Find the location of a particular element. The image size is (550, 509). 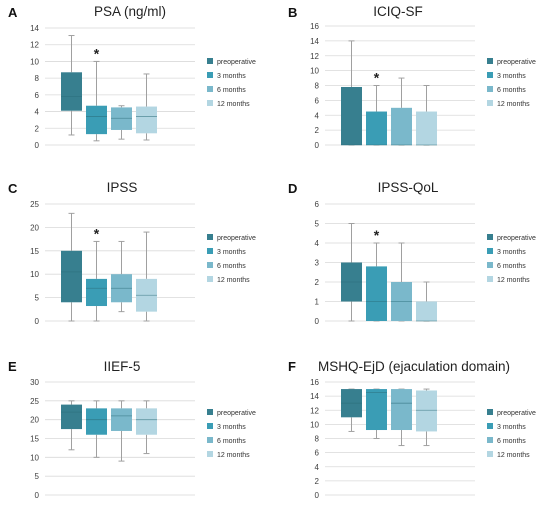

y-tick-label: 2 is located at coordinates (317, 282).